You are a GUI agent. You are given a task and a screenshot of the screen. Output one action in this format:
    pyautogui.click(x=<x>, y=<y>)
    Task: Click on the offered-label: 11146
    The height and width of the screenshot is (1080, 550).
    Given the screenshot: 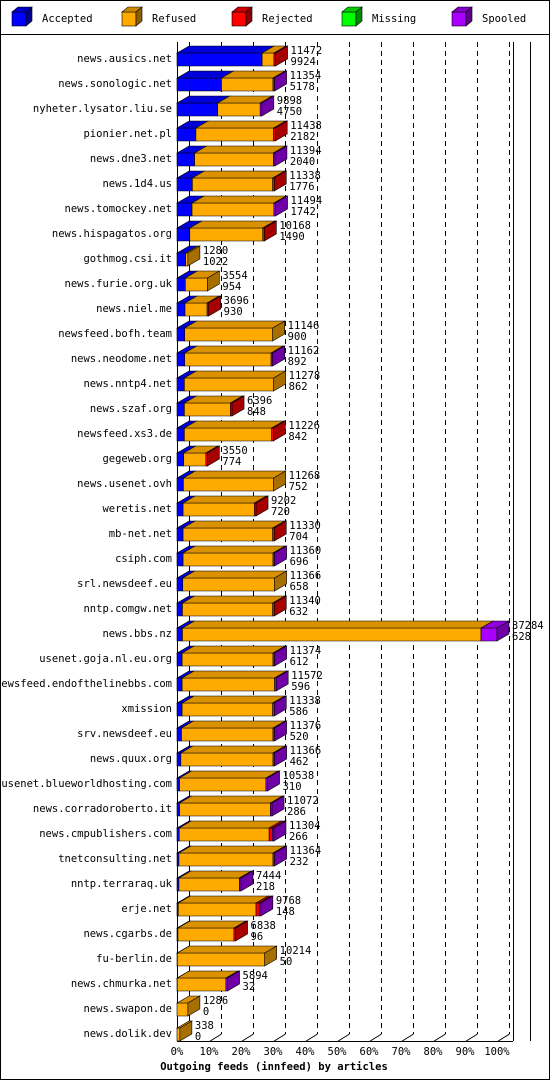 What is the action you would take?
    pyautogui.click(x=304, y=326)
    